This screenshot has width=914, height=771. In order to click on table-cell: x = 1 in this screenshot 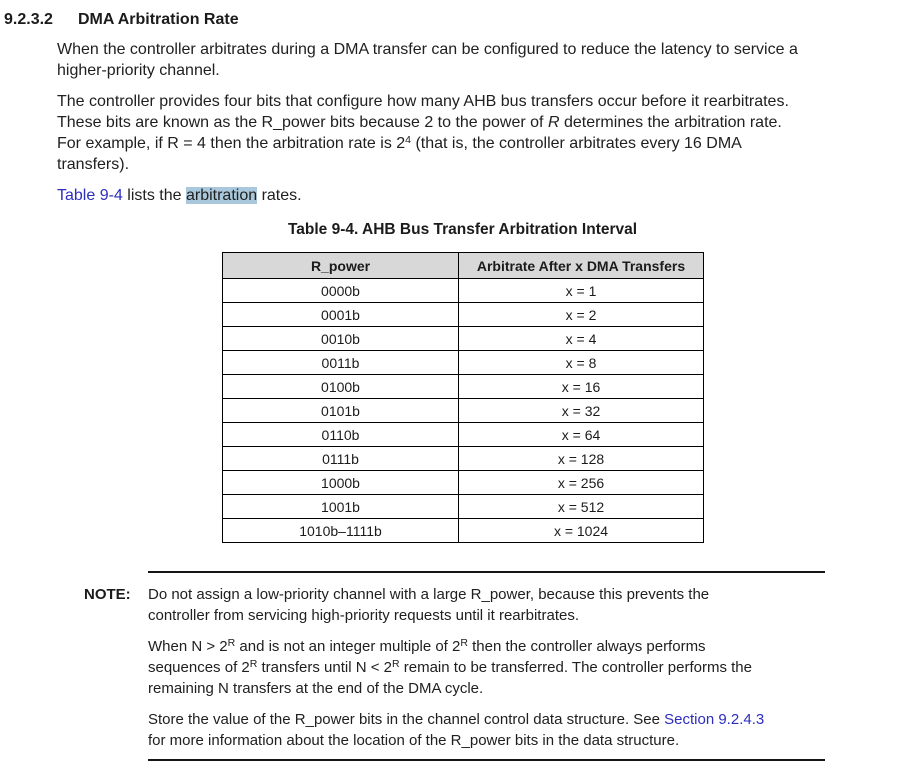, I will do `click(581, 290)`.